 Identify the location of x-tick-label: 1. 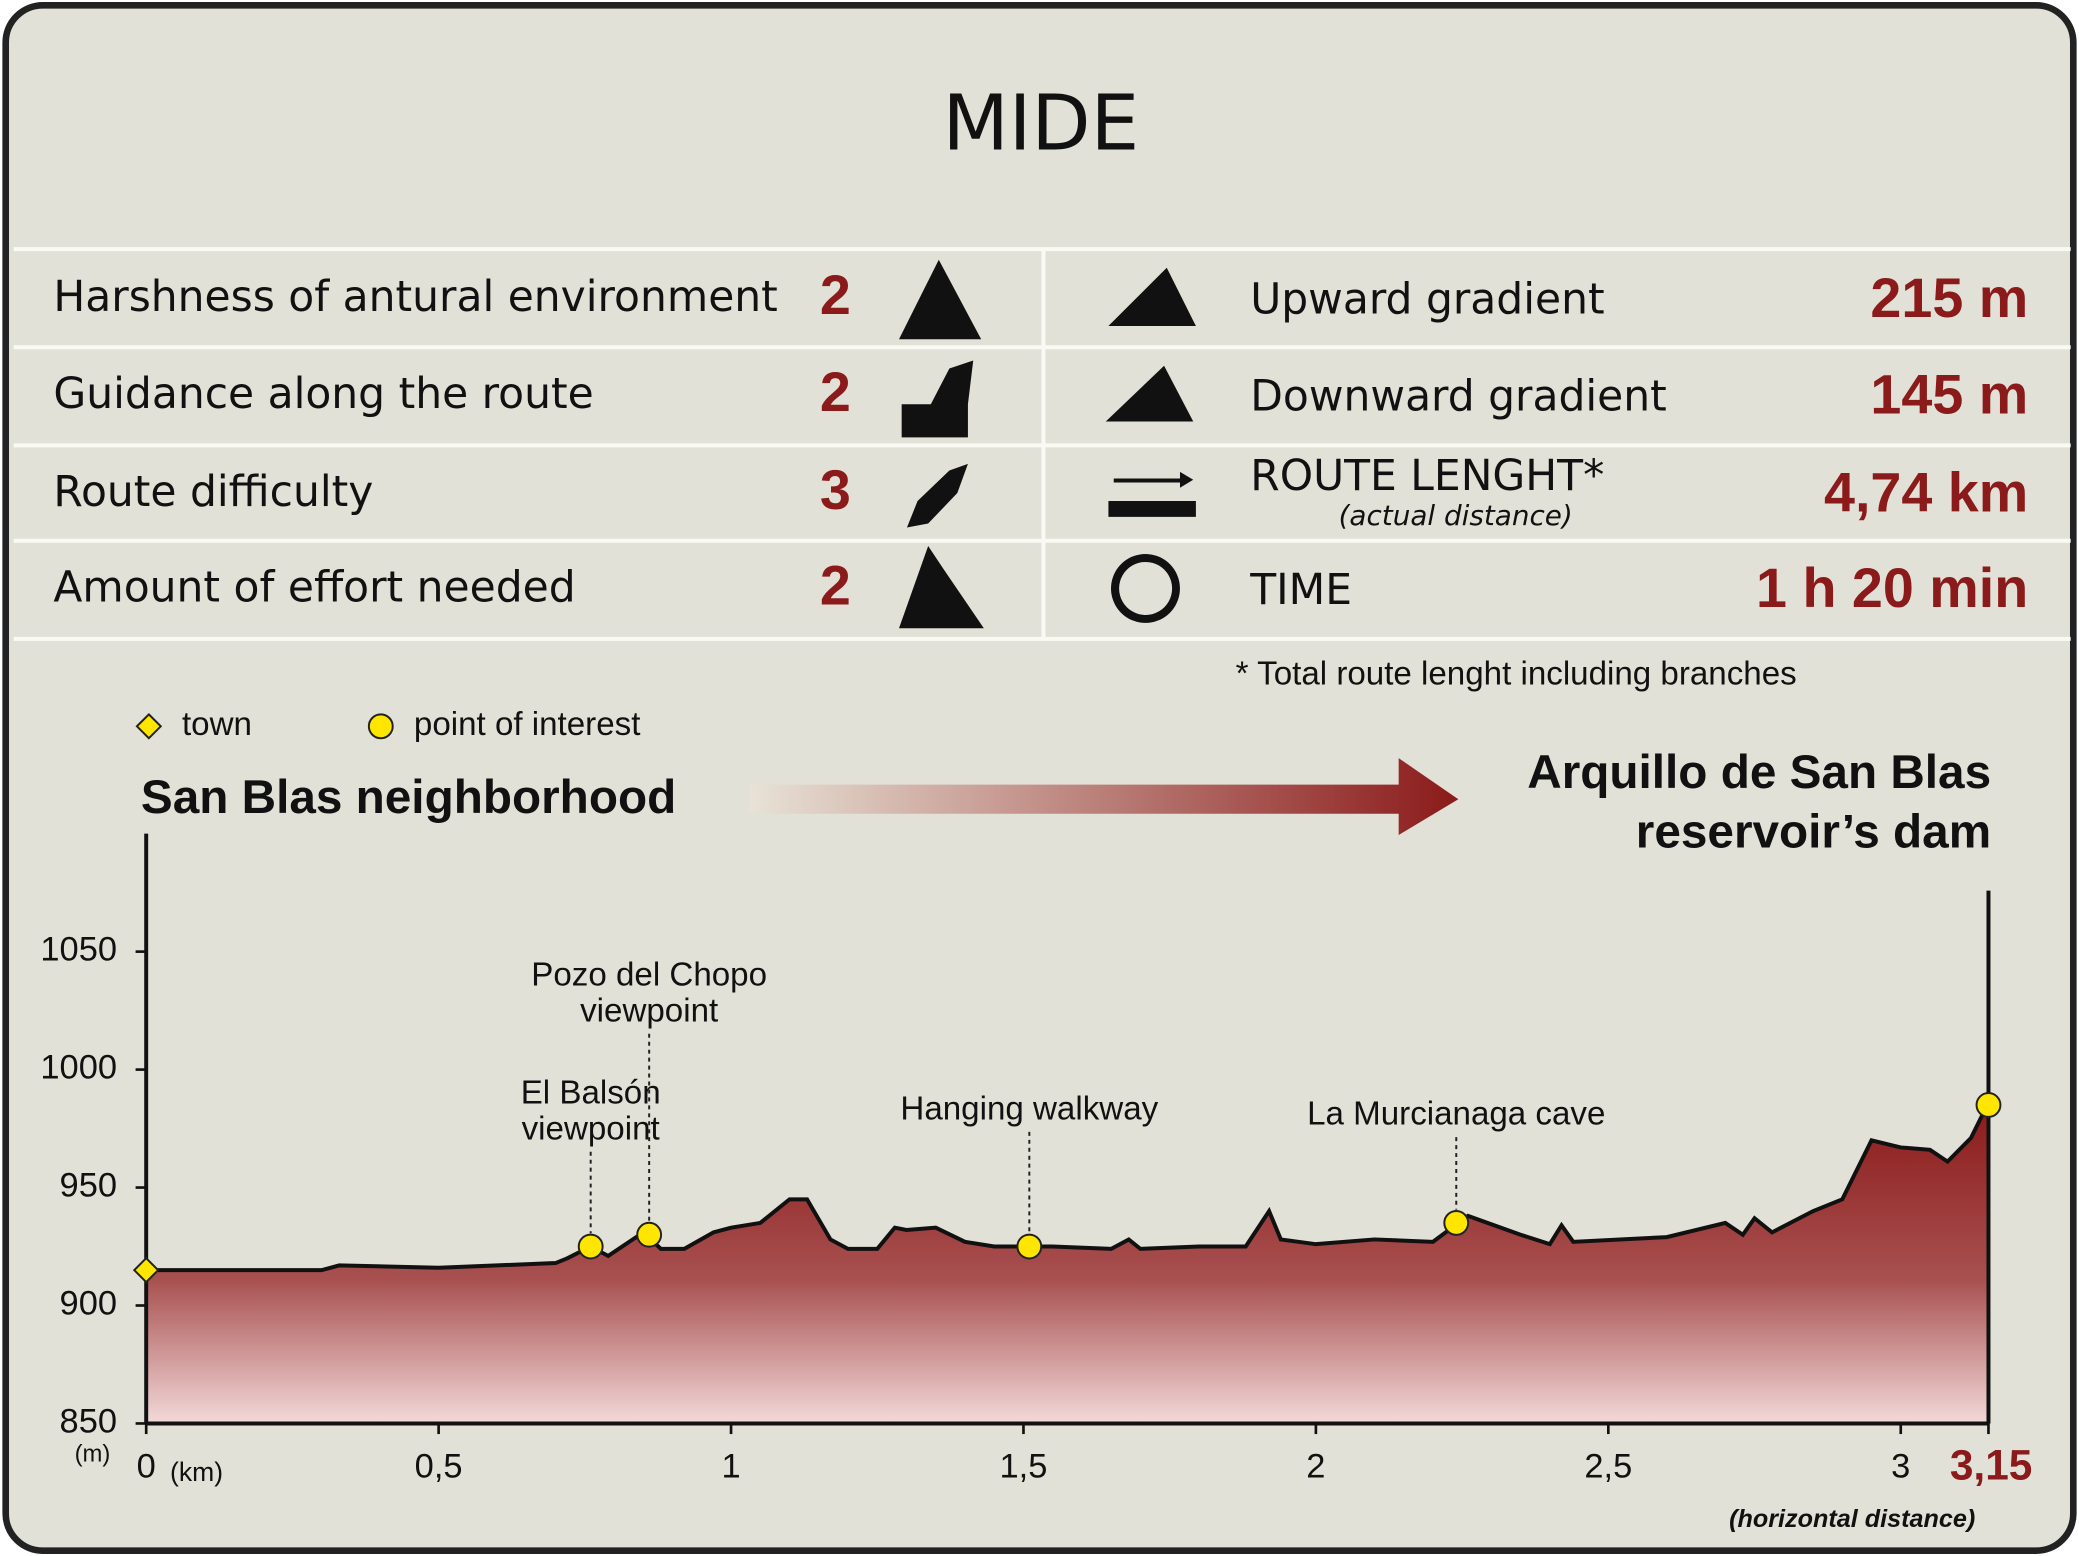
(730, 1467).